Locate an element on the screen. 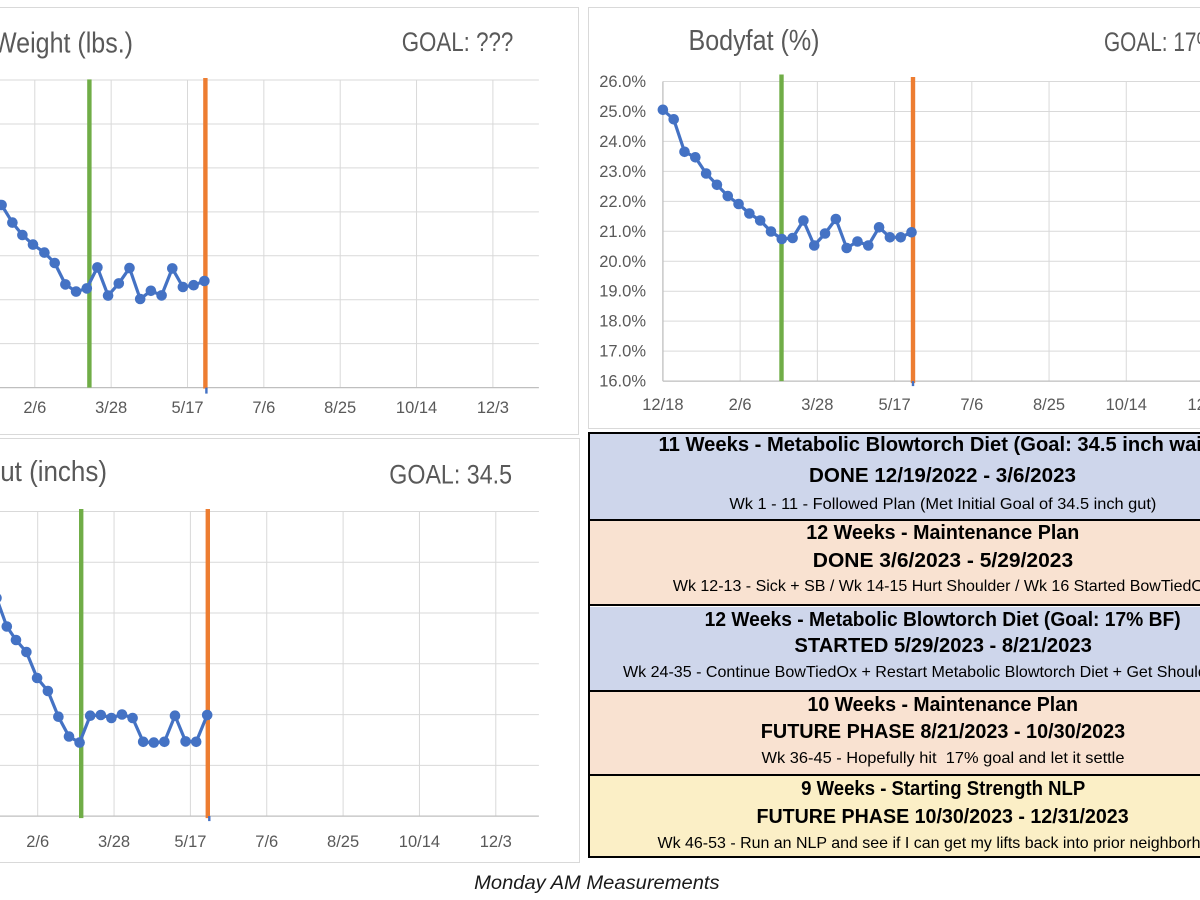 The image size is (1200, 900). svg-text: 18.0% is located at coordinates (622, 322).